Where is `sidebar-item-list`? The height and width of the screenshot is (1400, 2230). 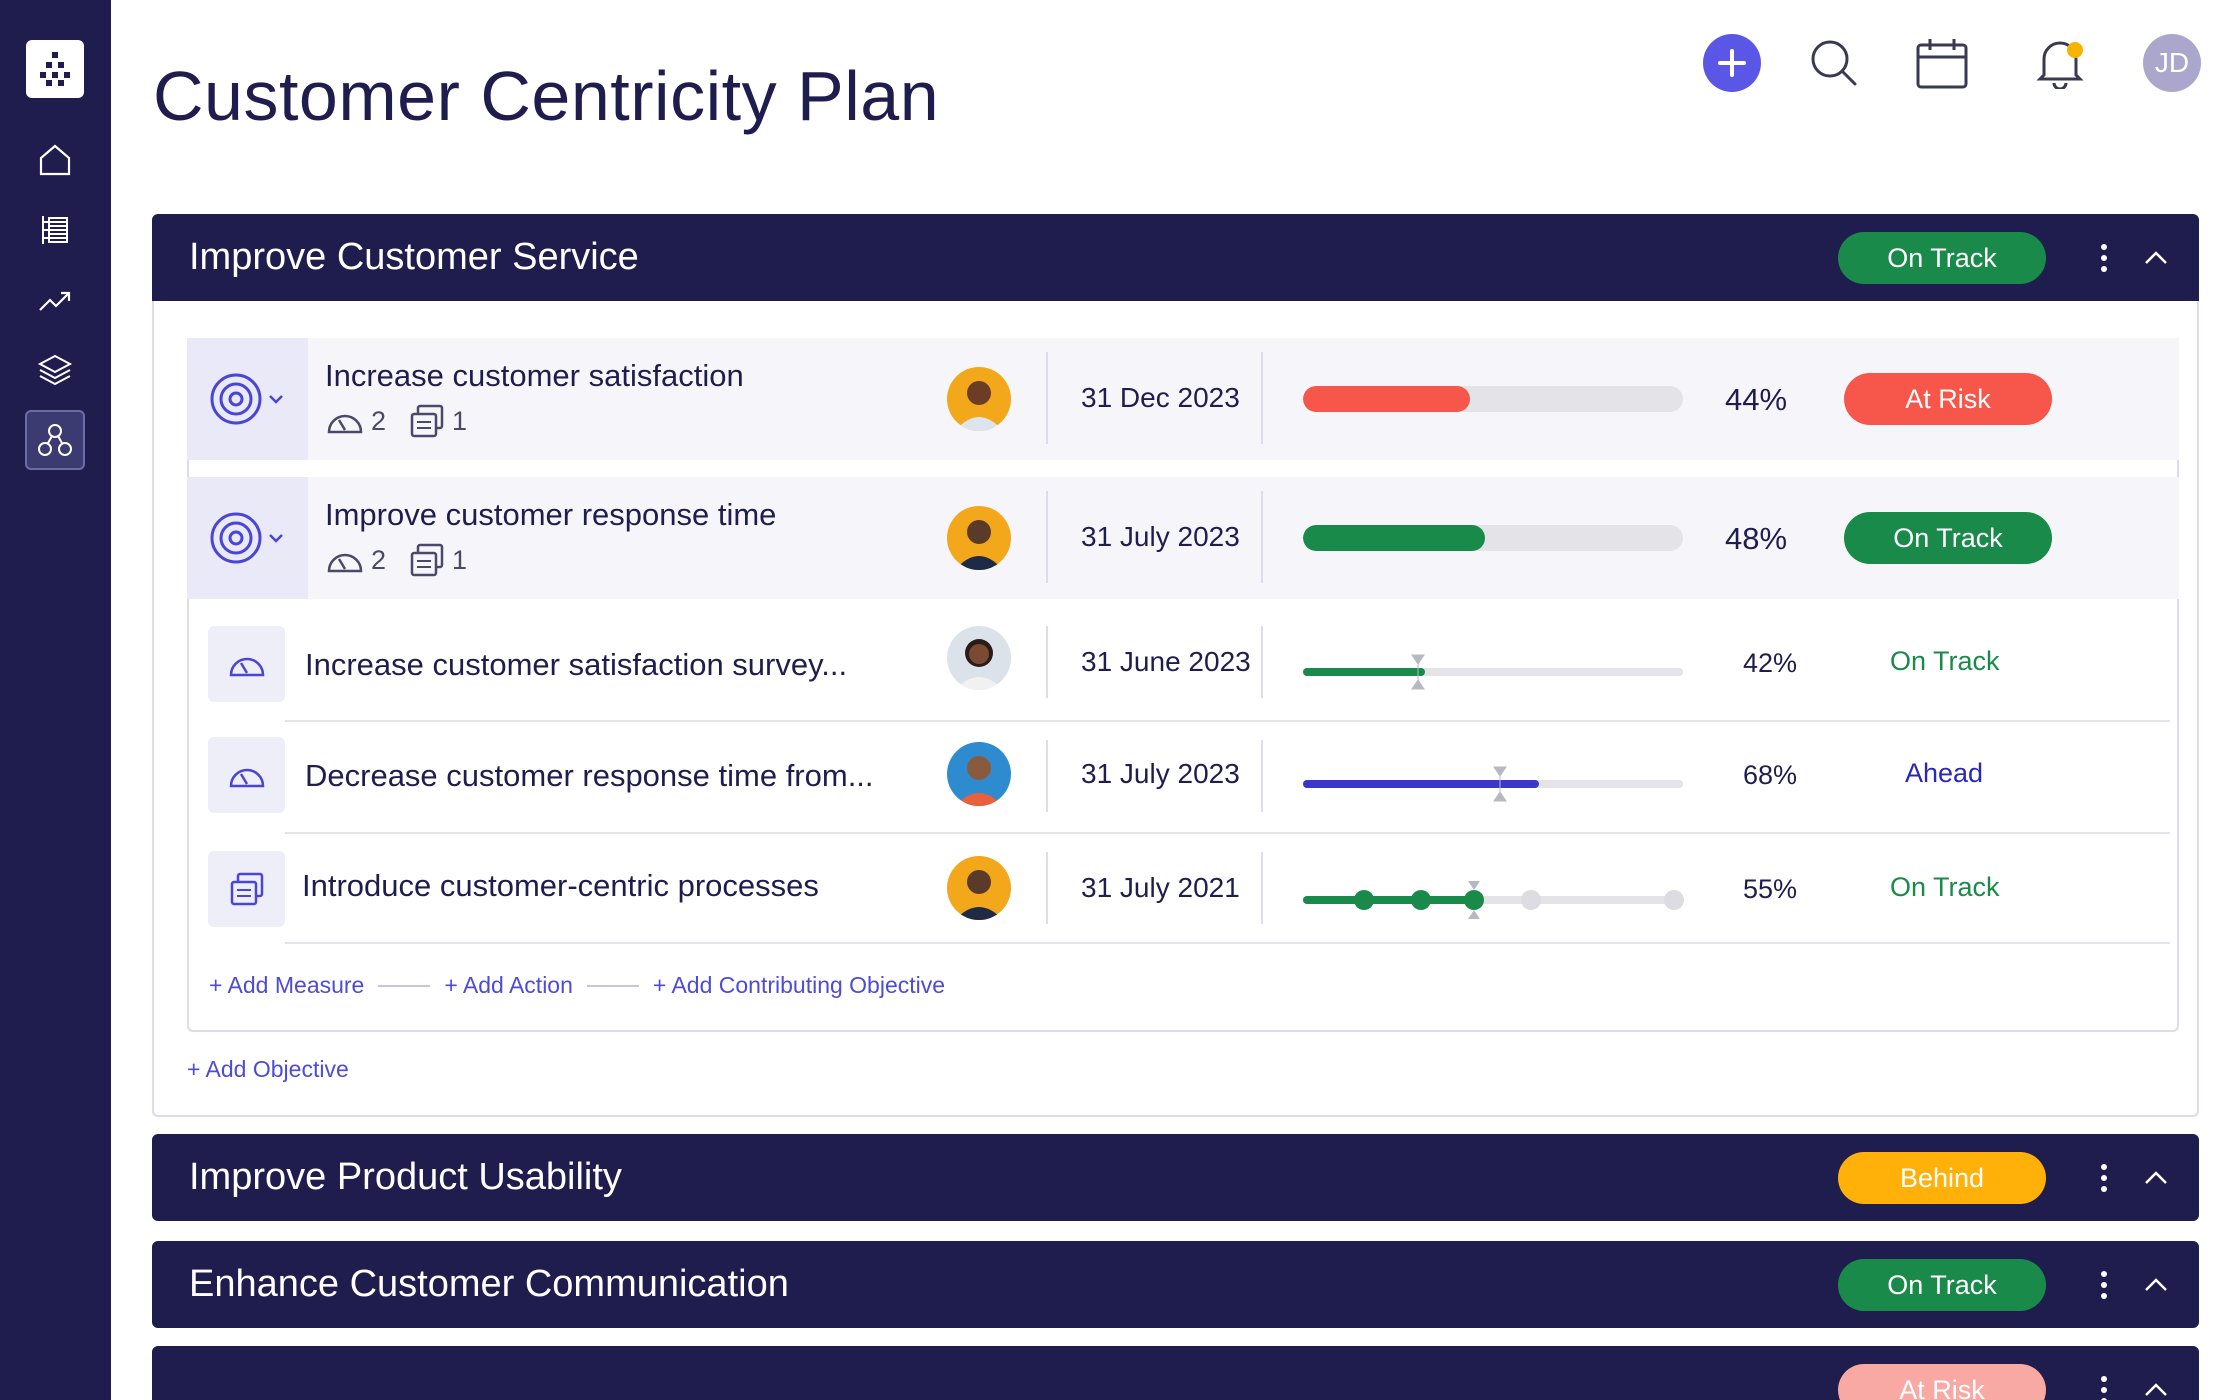 sidebar-item-list is located at coordinates (55, 230).